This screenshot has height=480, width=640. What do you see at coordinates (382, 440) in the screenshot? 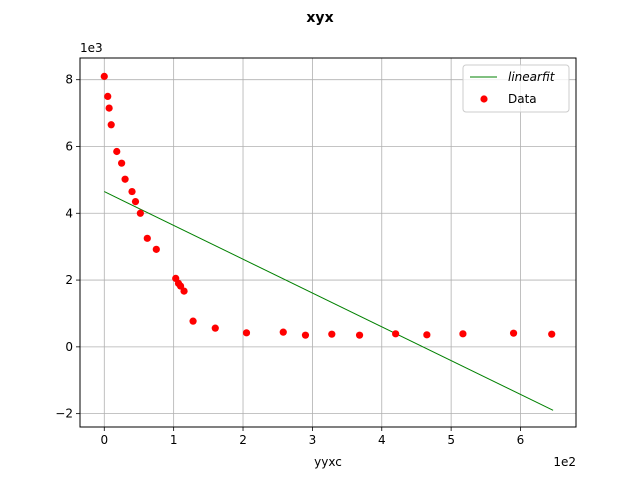
I see `x-tick-label: 4` at bounding box center [382, 440].